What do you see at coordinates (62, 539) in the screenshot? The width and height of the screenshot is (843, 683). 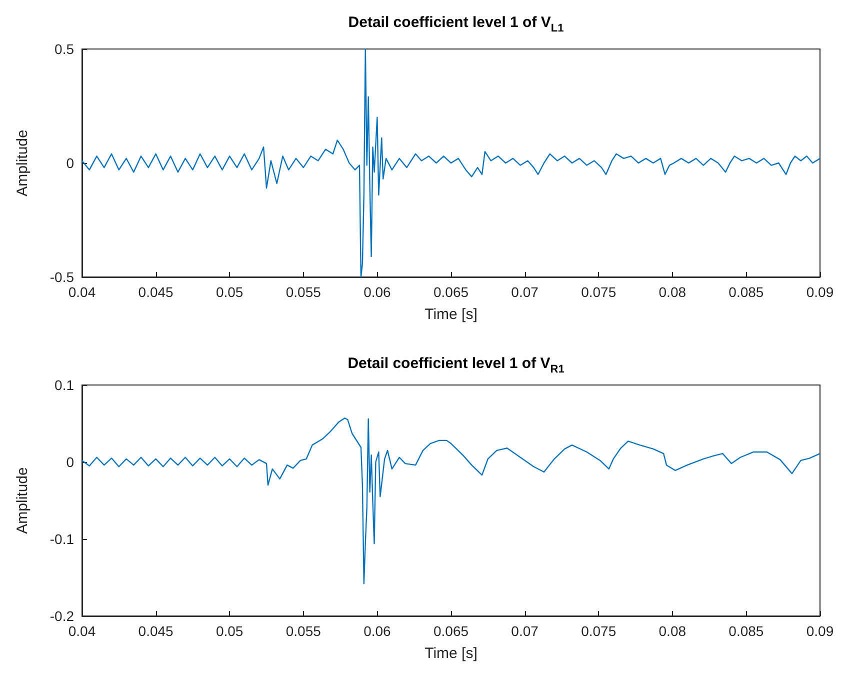 I see `y-tick-label: -0.1` at bounding box center [62, 539].